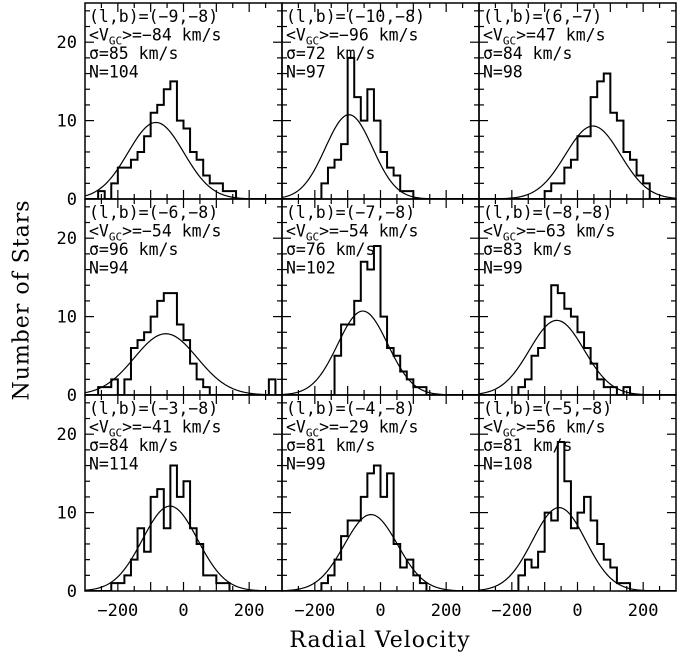 The width and height of the screenshot is (683, 662). I want to click on x-axis-label: Radial Velocity, so click(380, 640).